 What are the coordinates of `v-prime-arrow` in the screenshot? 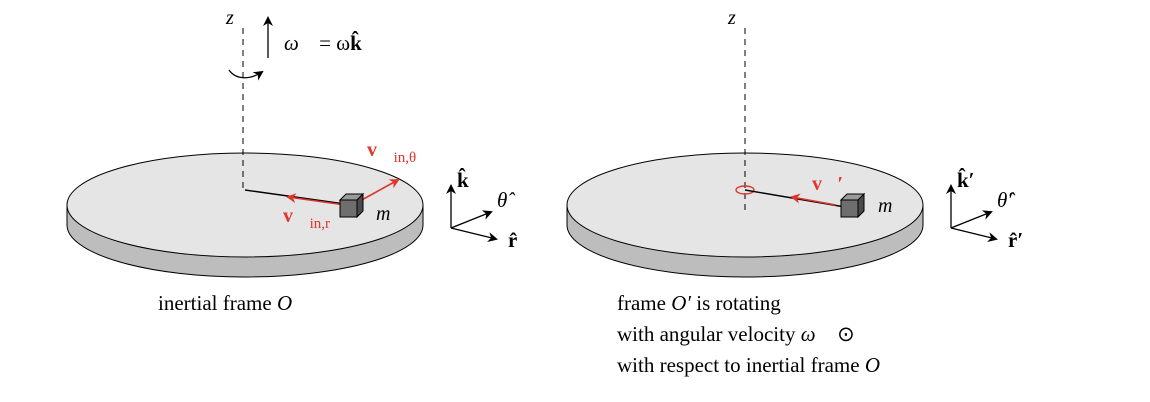 It's located at (813, 199).